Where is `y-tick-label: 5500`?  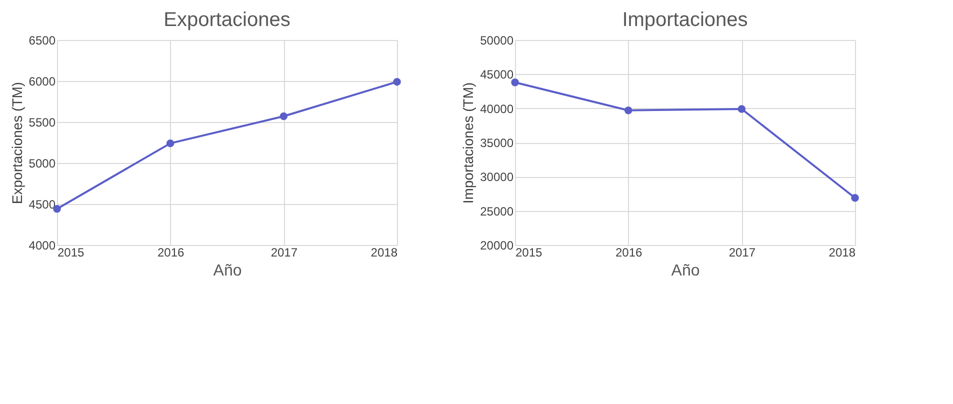
y-tick-label: 5500 is located at coordinates (42, 123).